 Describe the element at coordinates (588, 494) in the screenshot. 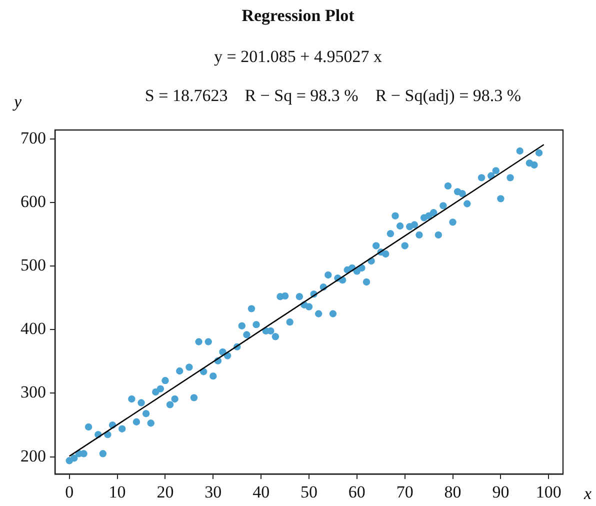

I see `x-axis-title: x` at that location.